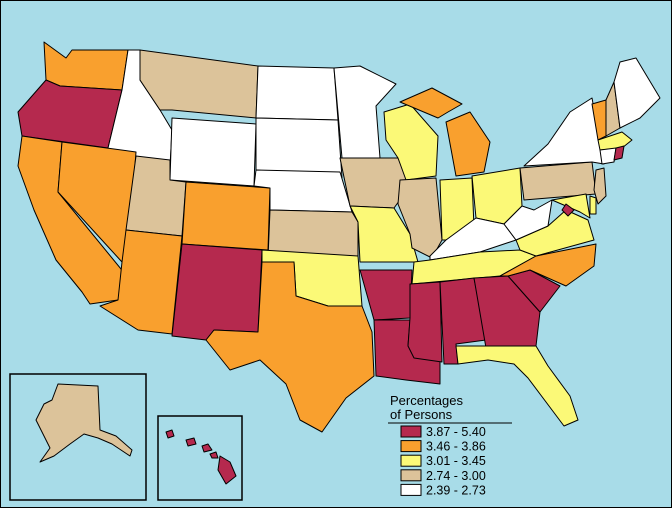  I want to click on alaska-inset-frame, so click(78, 437).